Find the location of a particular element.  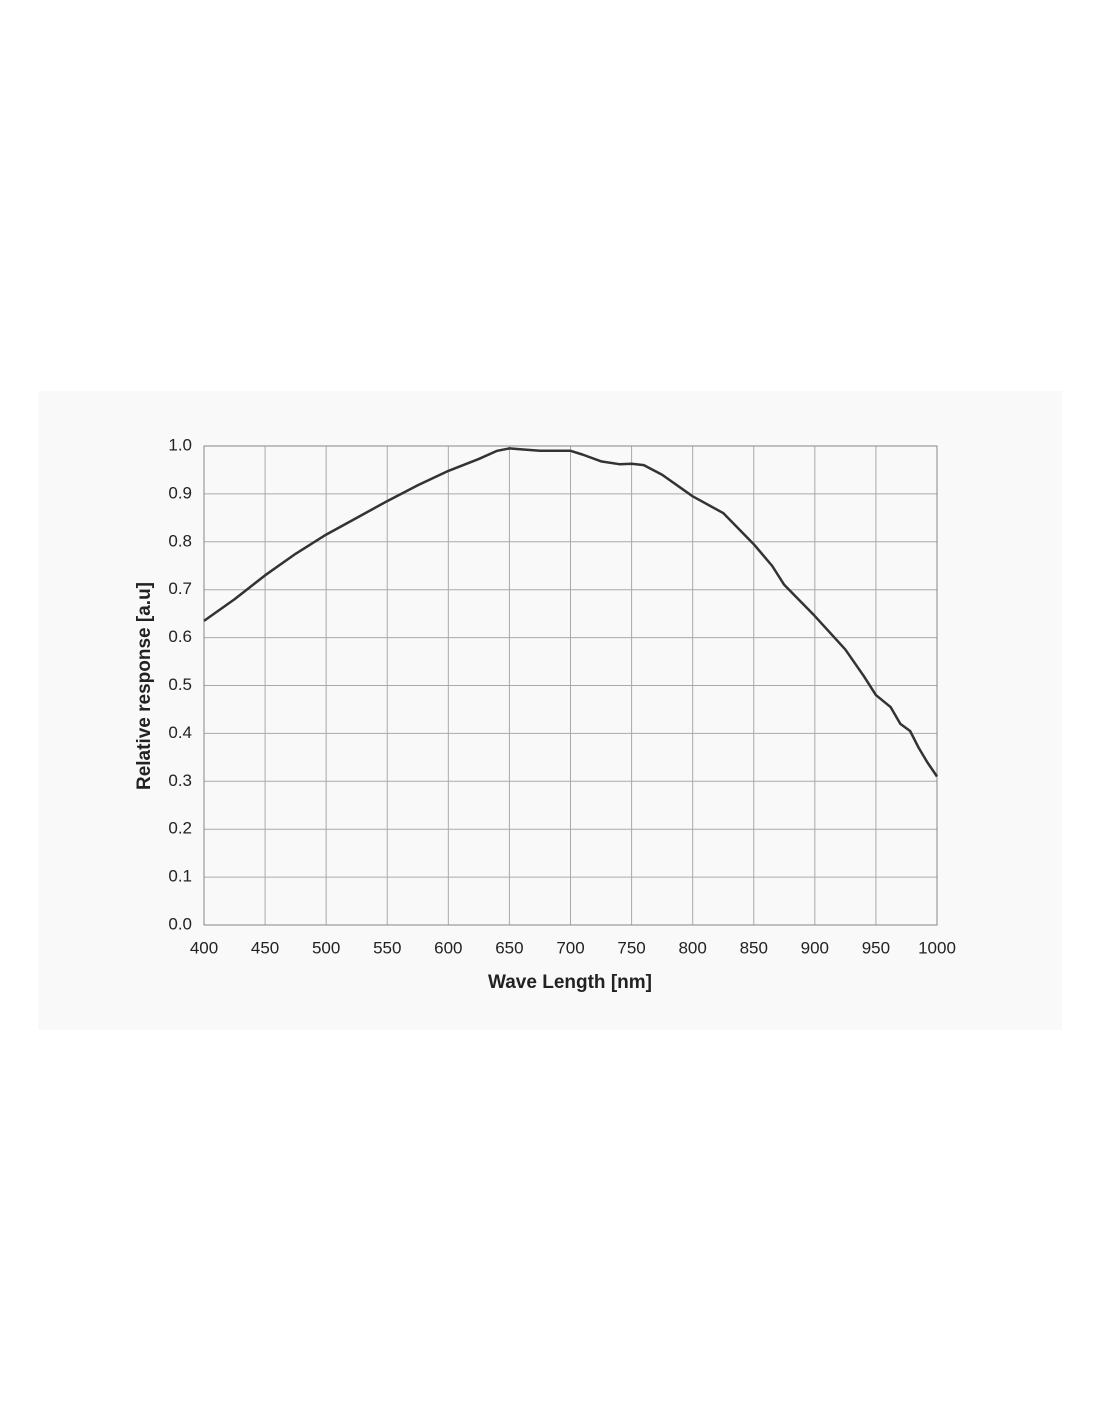

x-tick-label: 400 is located at coordinates (204, 947).